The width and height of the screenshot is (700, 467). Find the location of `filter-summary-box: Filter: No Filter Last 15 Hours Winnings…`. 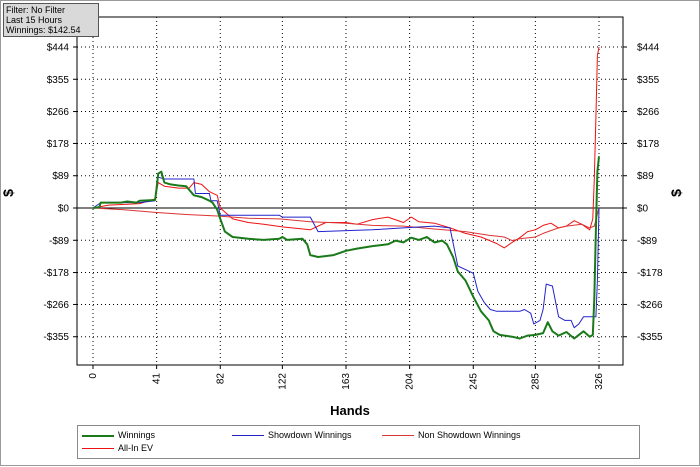

filter-summary-box: Filter: No Filter Last 15 Hours Winnings… is located at coordinates (51, 20).